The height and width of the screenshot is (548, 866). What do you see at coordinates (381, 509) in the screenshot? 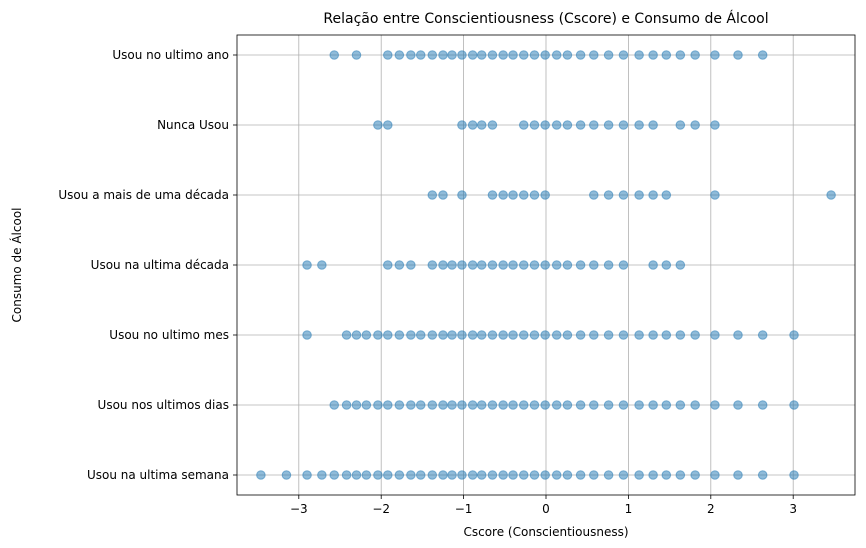
I see `x-tick-label: −2` at bounding box center [381, 509].